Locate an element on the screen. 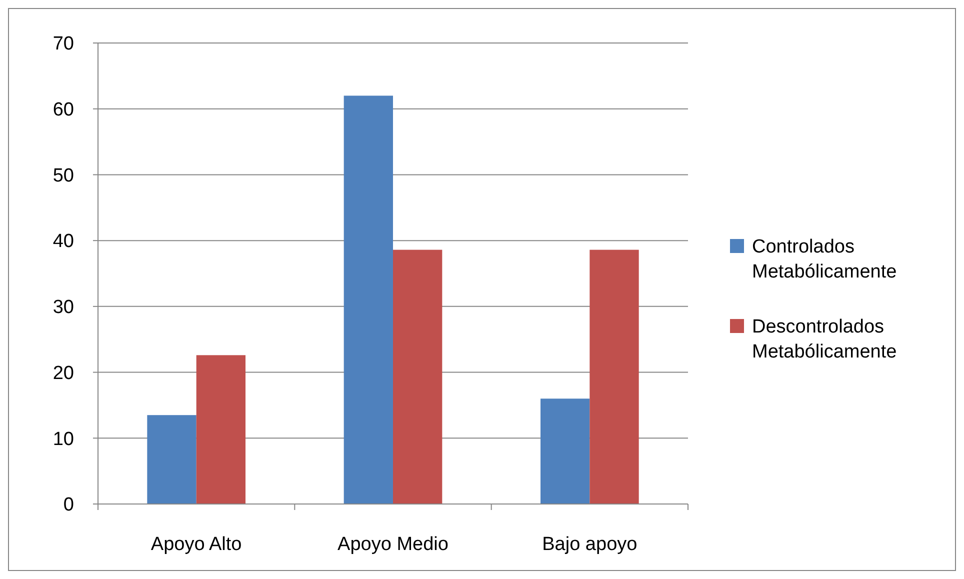 This screenshot has width=964, height=579. y-tick-label: 40 is located at coordinates (63, 241).